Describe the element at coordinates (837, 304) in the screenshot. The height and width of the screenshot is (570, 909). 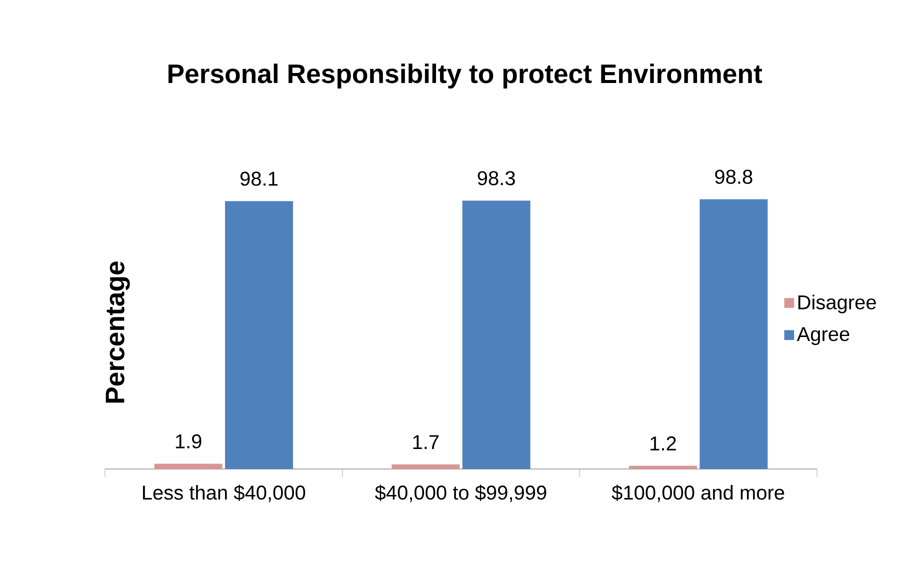
I see `legend-label: Disagree` at that location.